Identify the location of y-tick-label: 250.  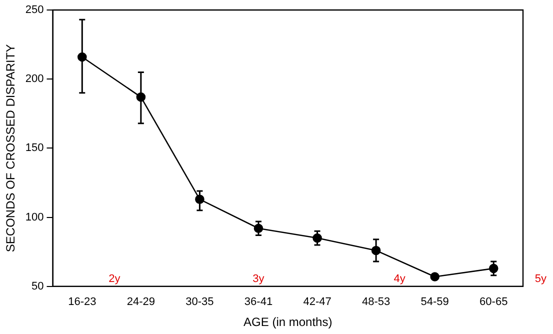
(34, 10).